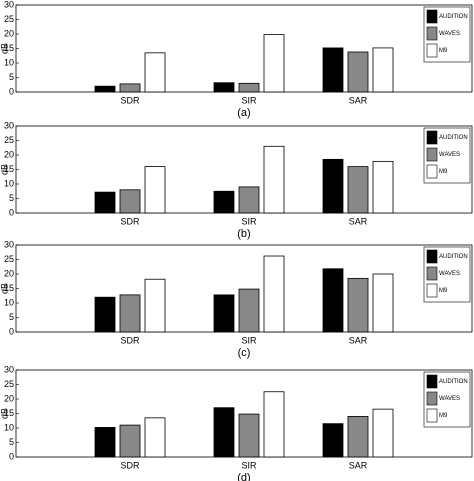 Image resolution: width=474 pixels, height=481 pixels. Describe the element at coordinates (243, 113) in the screenshot. I see `caption: (a)` at that location.